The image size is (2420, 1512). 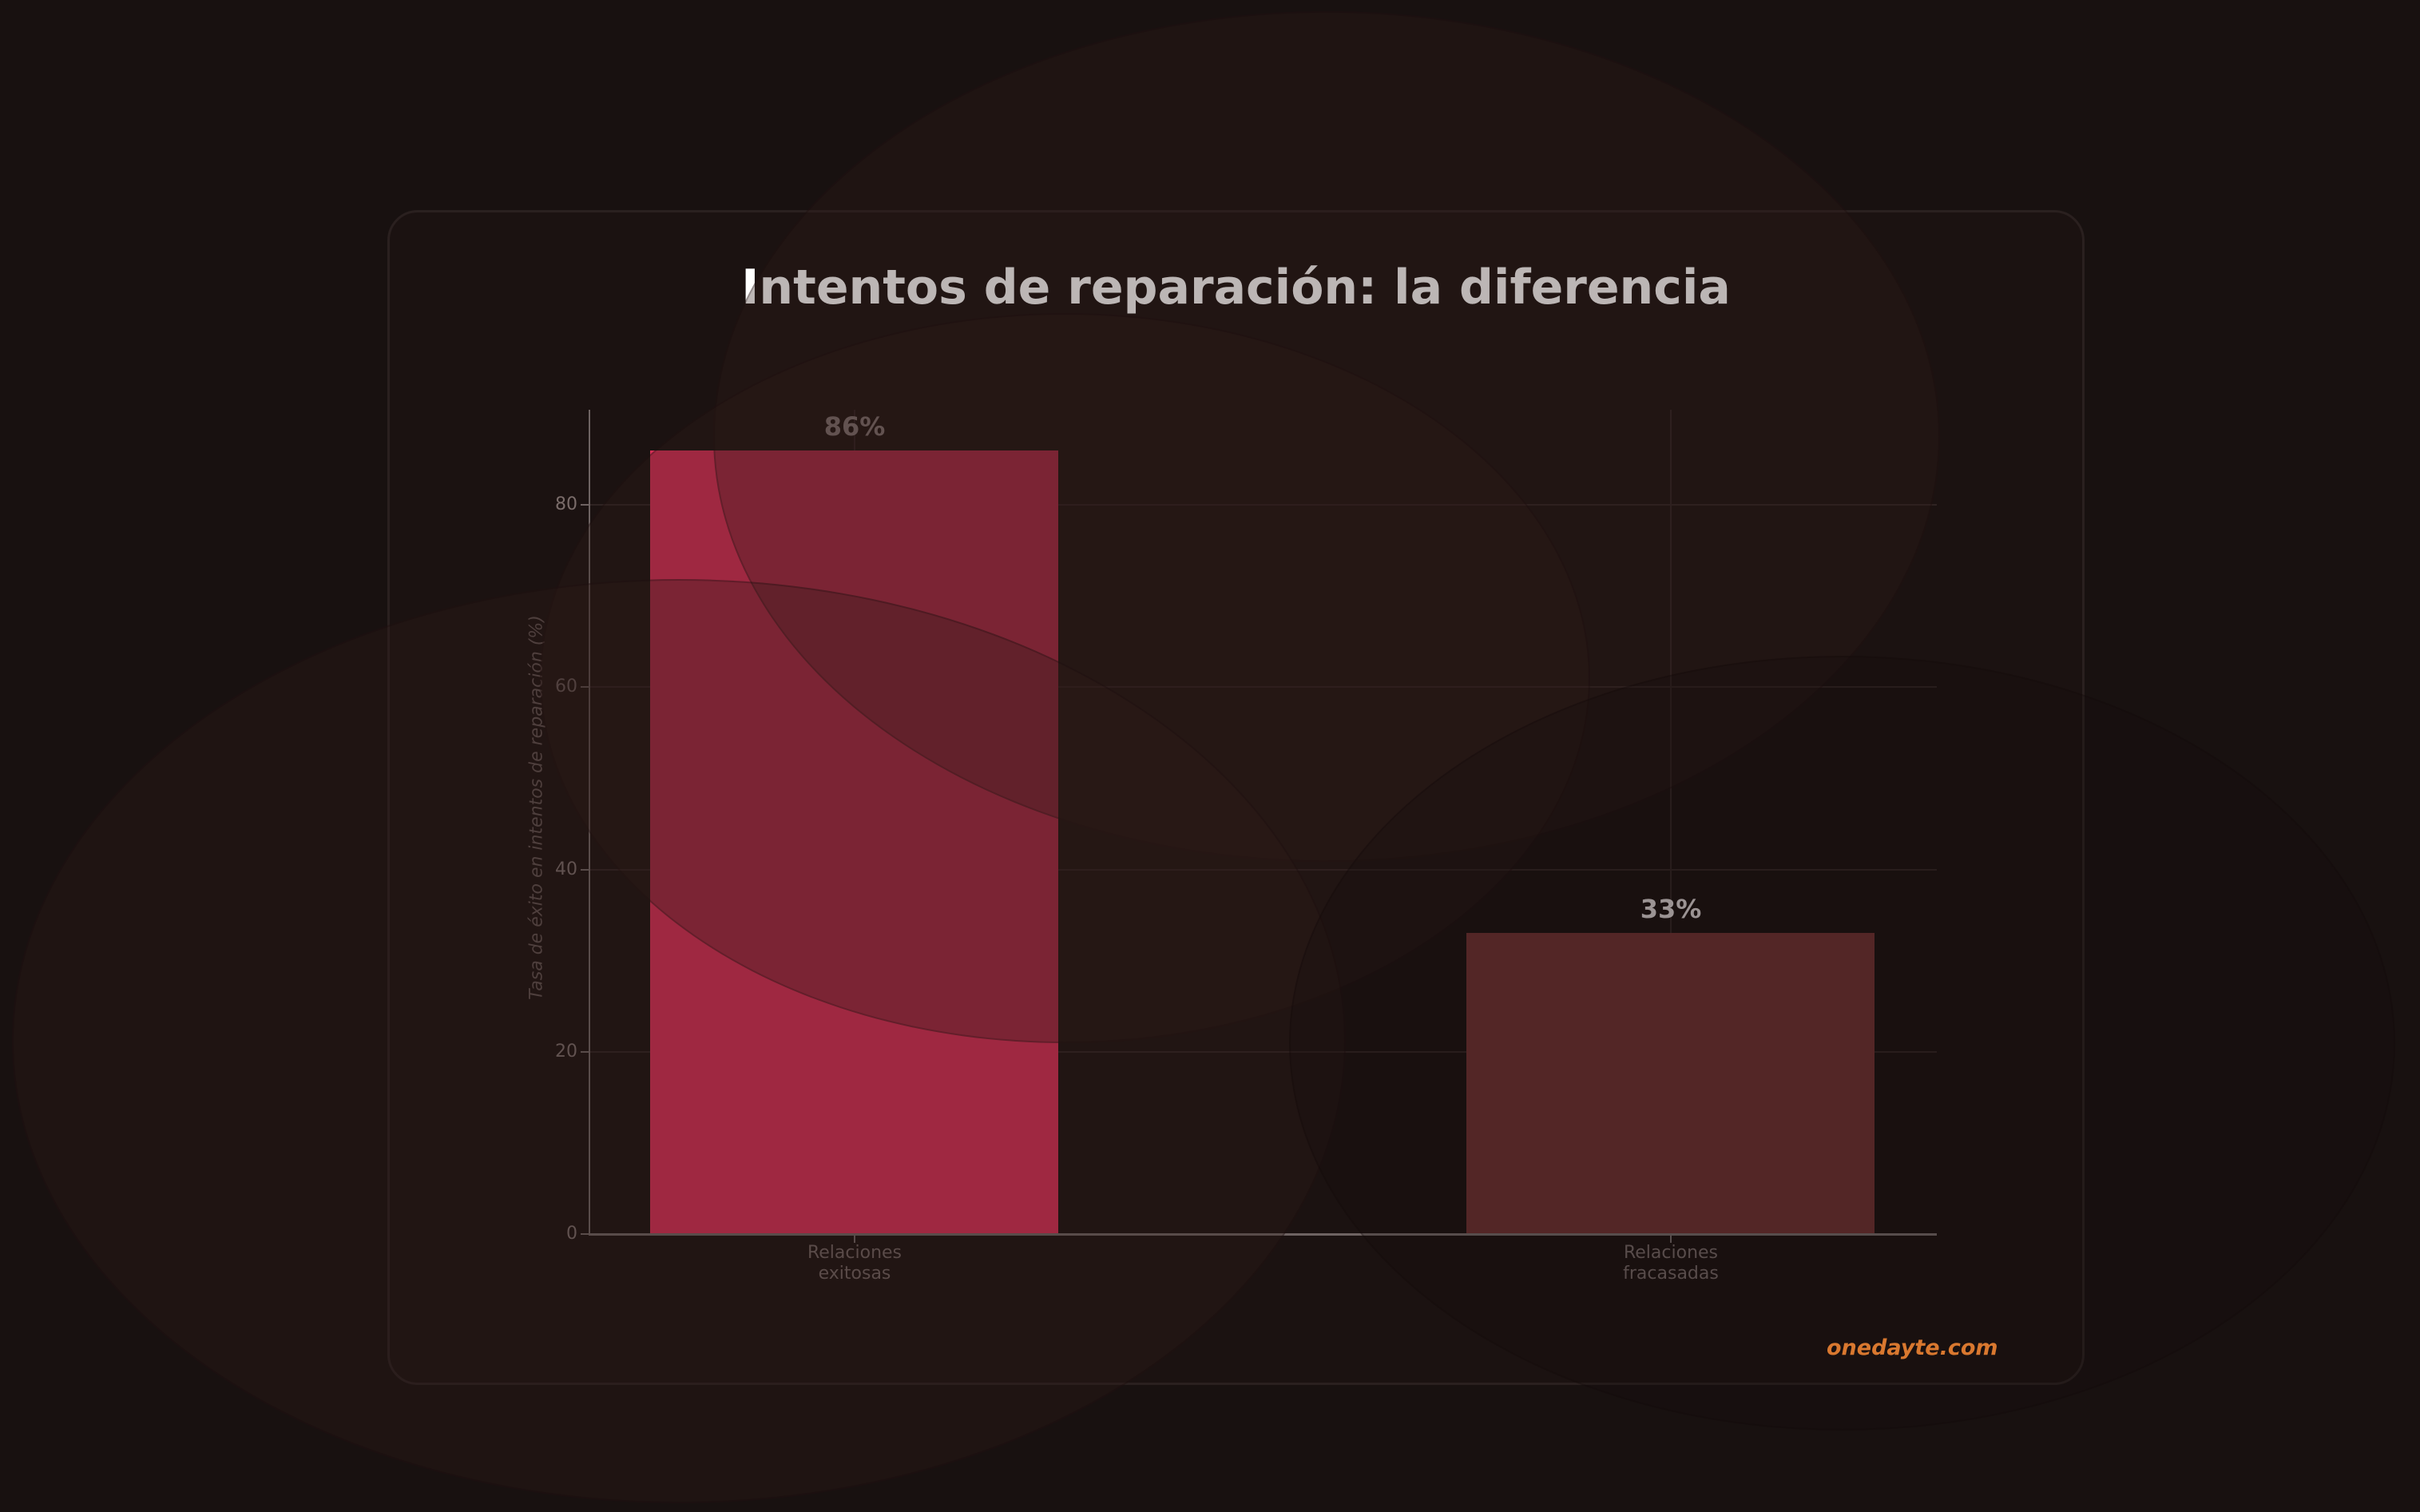 What do you see at coordinates (1236, 287) in the screenshot?
I see `chart-title: Intentos de reparación: la diferencia` at bounding box center [1236, 287].